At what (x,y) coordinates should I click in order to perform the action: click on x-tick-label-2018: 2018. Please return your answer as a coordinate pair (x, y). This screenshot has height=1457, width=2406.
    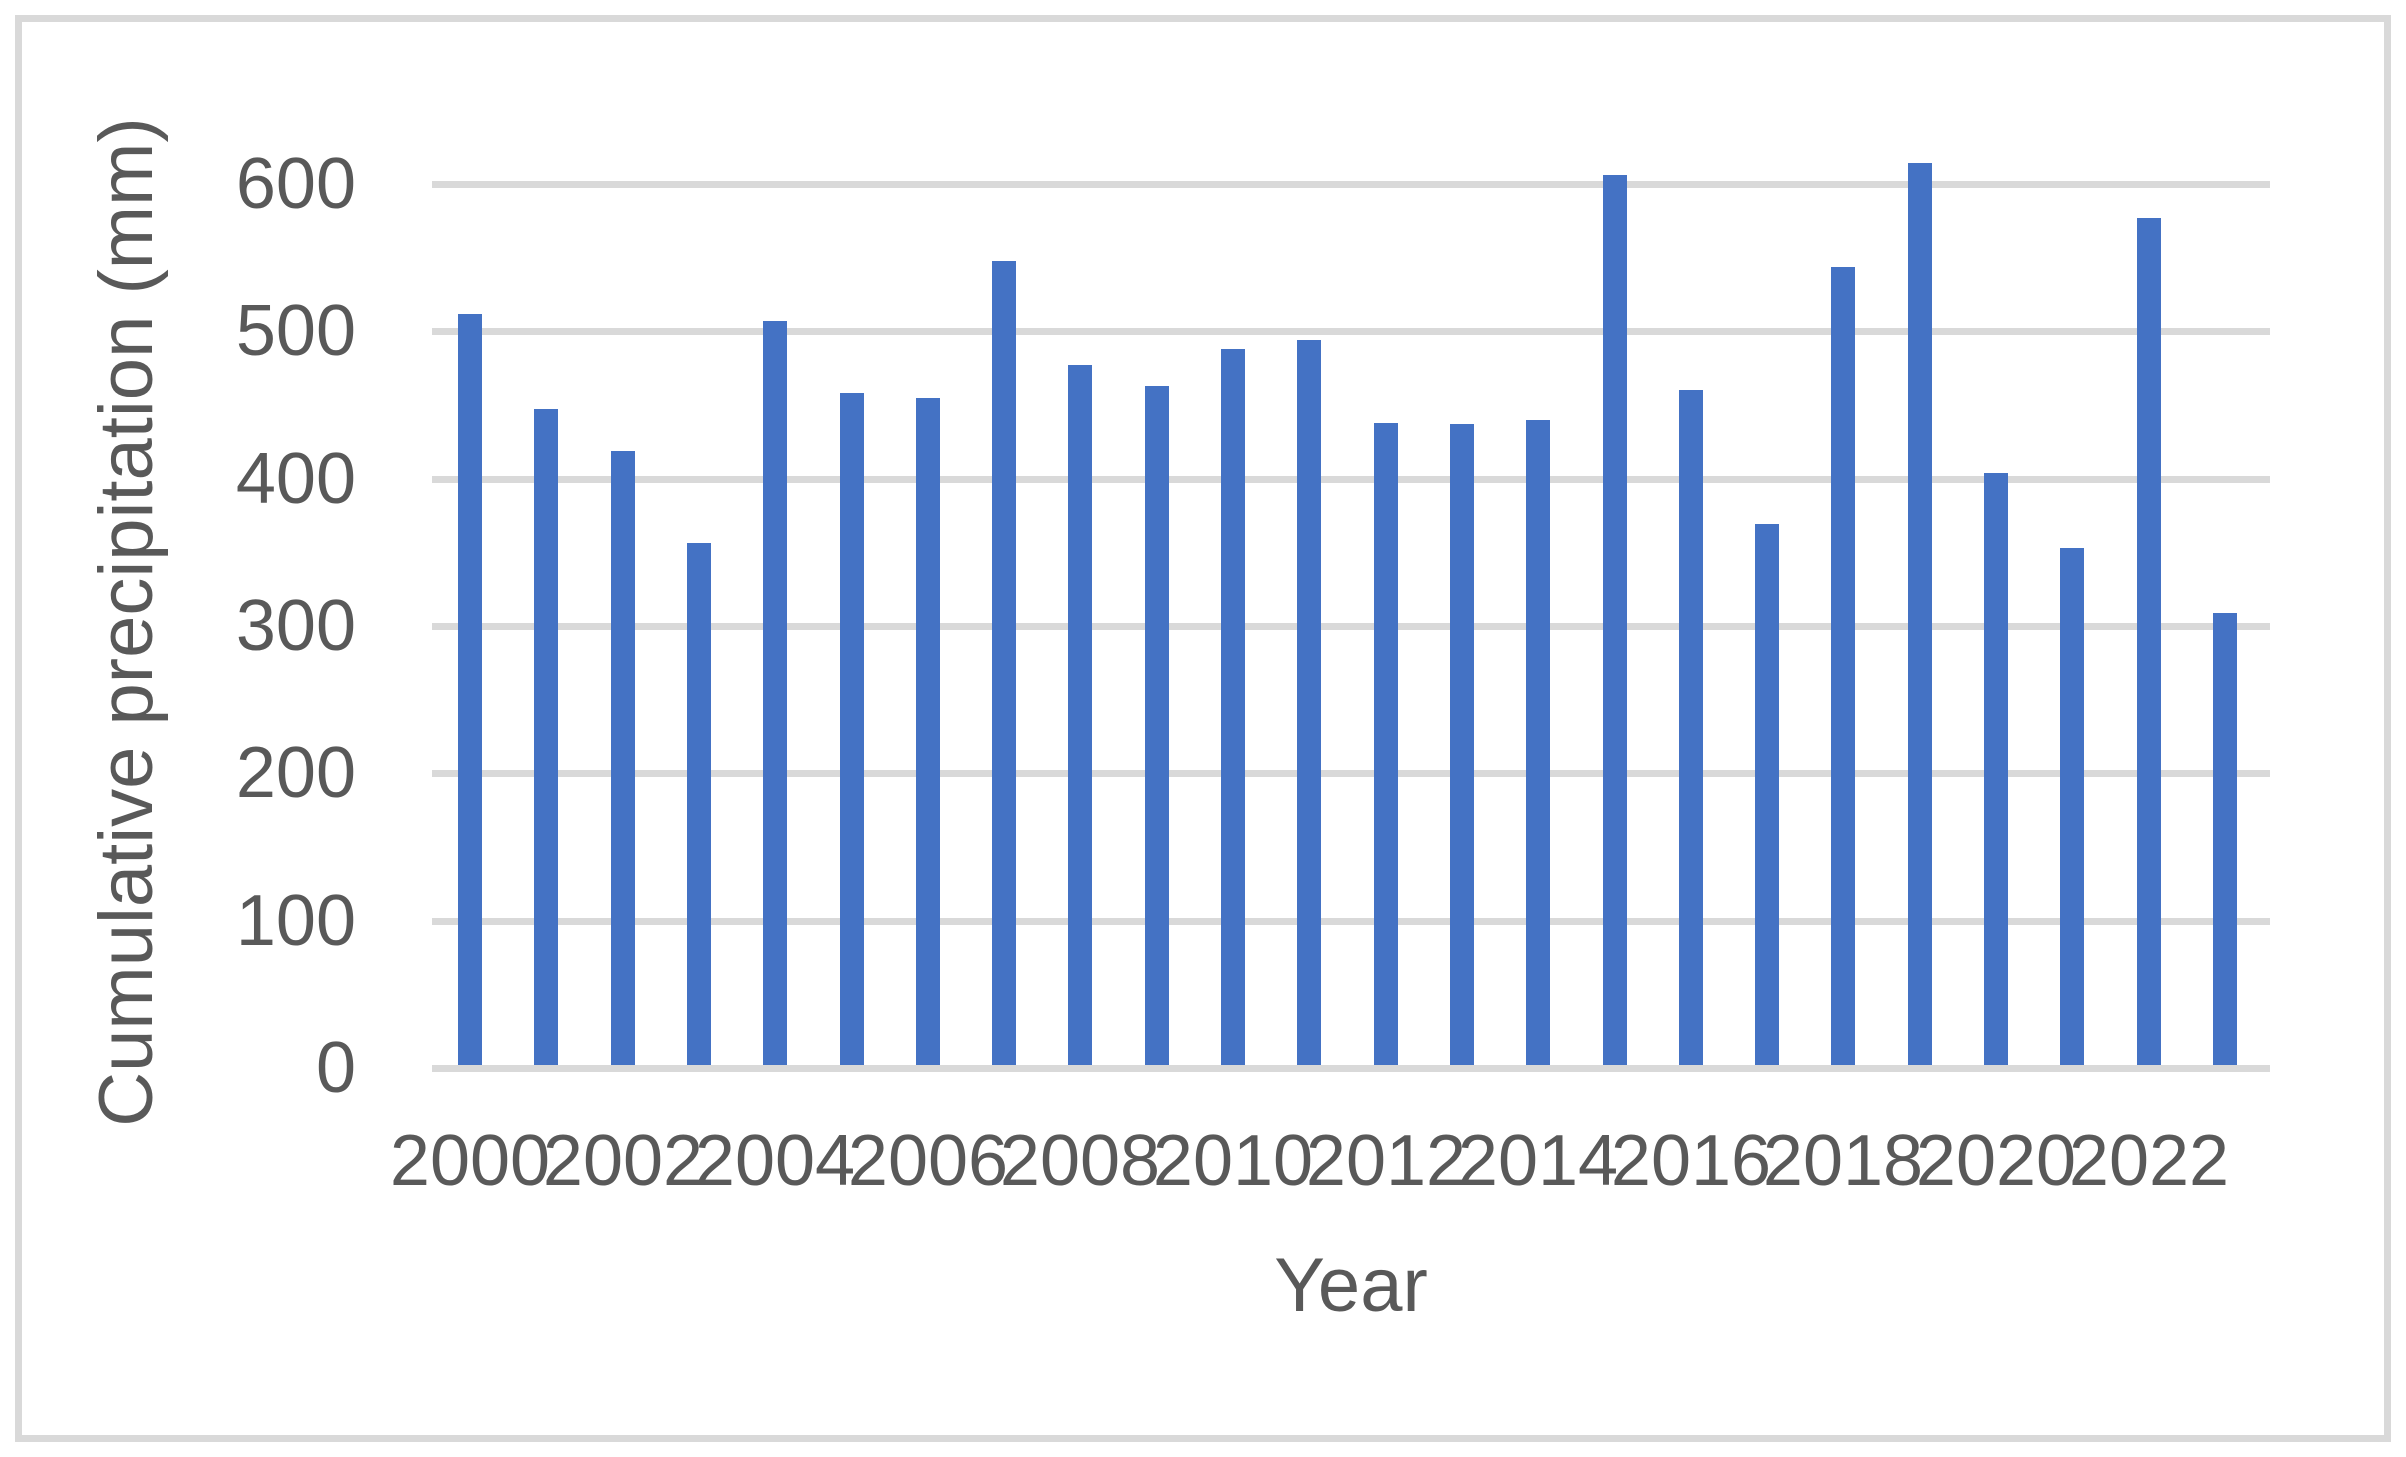
    Looking at the image, I should click on (1843, 1161).